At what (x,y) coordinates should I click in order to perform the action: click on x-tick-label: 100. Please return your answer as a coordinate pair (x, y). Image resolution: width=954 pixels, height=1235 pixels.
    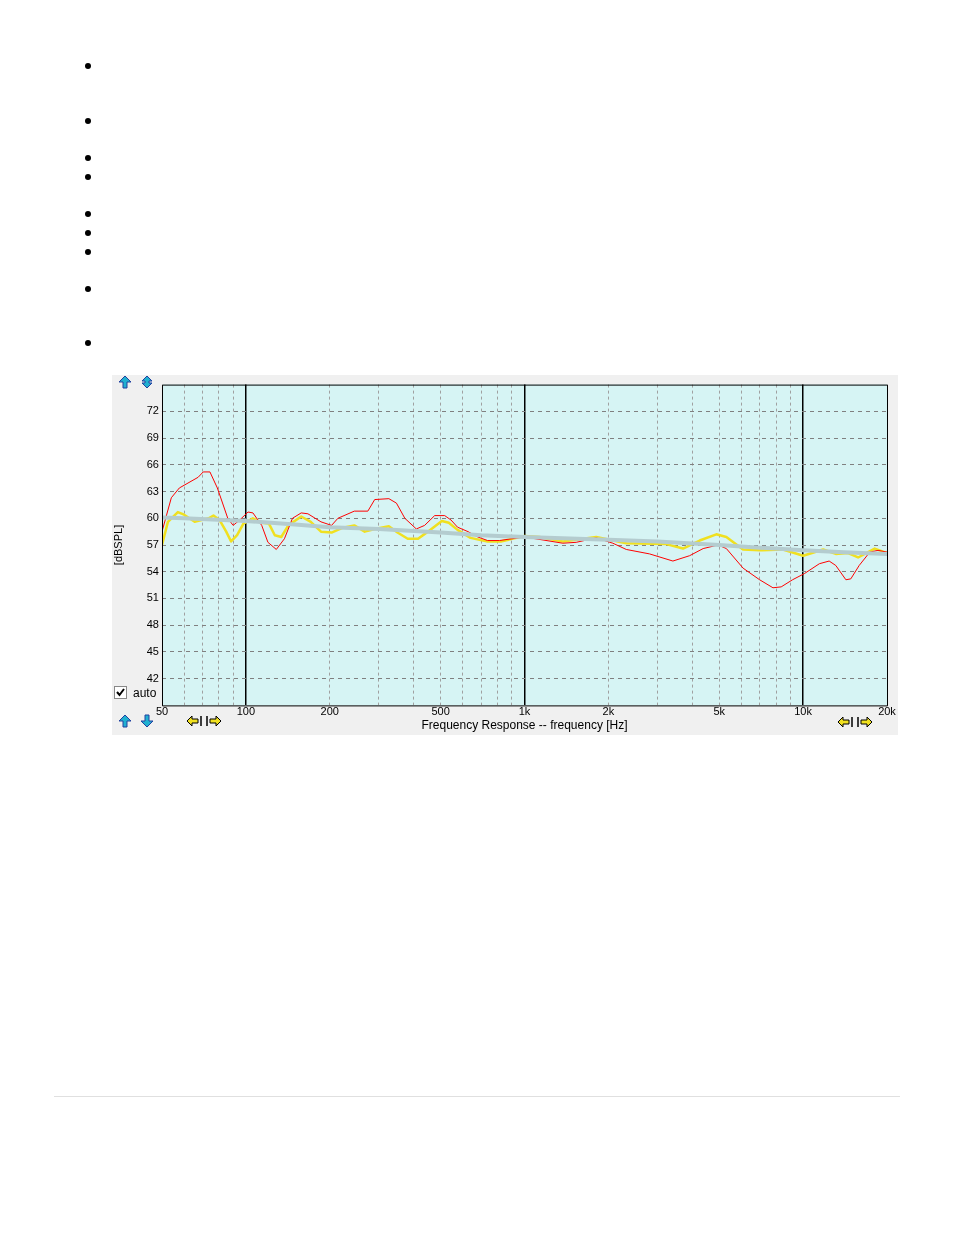
    Looking at the image, I should click on (246, 711).